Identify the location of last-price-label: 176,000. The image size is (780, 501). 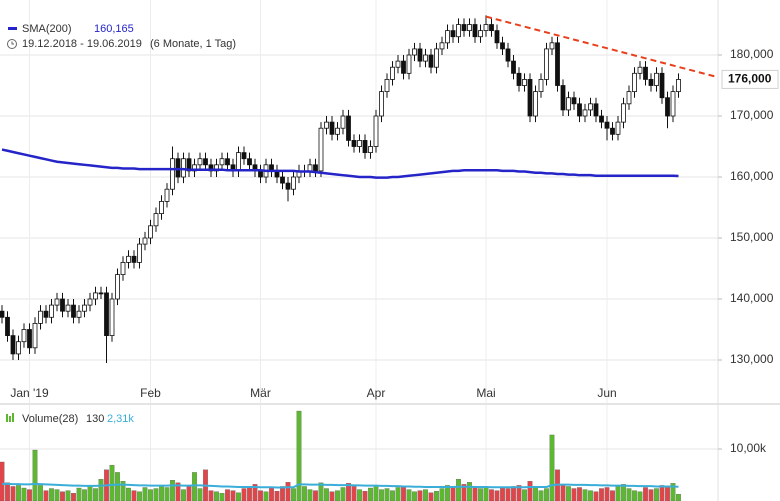
(750, 79).